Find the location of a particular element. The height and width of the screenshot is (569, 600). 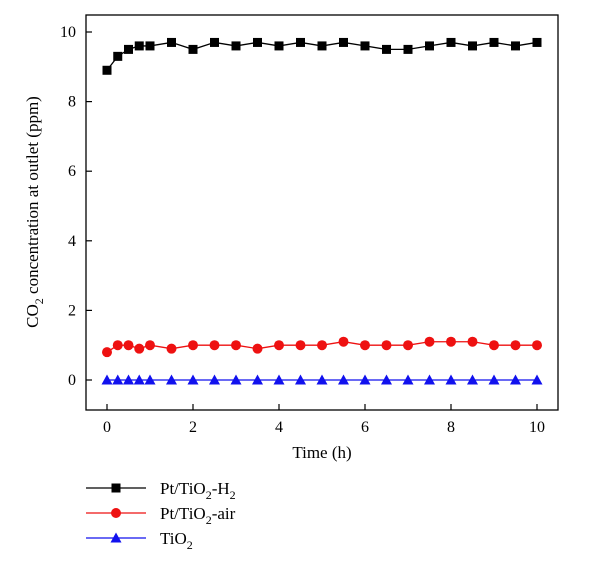

x-tick-label: 2 is located at coordinates (193, 427).